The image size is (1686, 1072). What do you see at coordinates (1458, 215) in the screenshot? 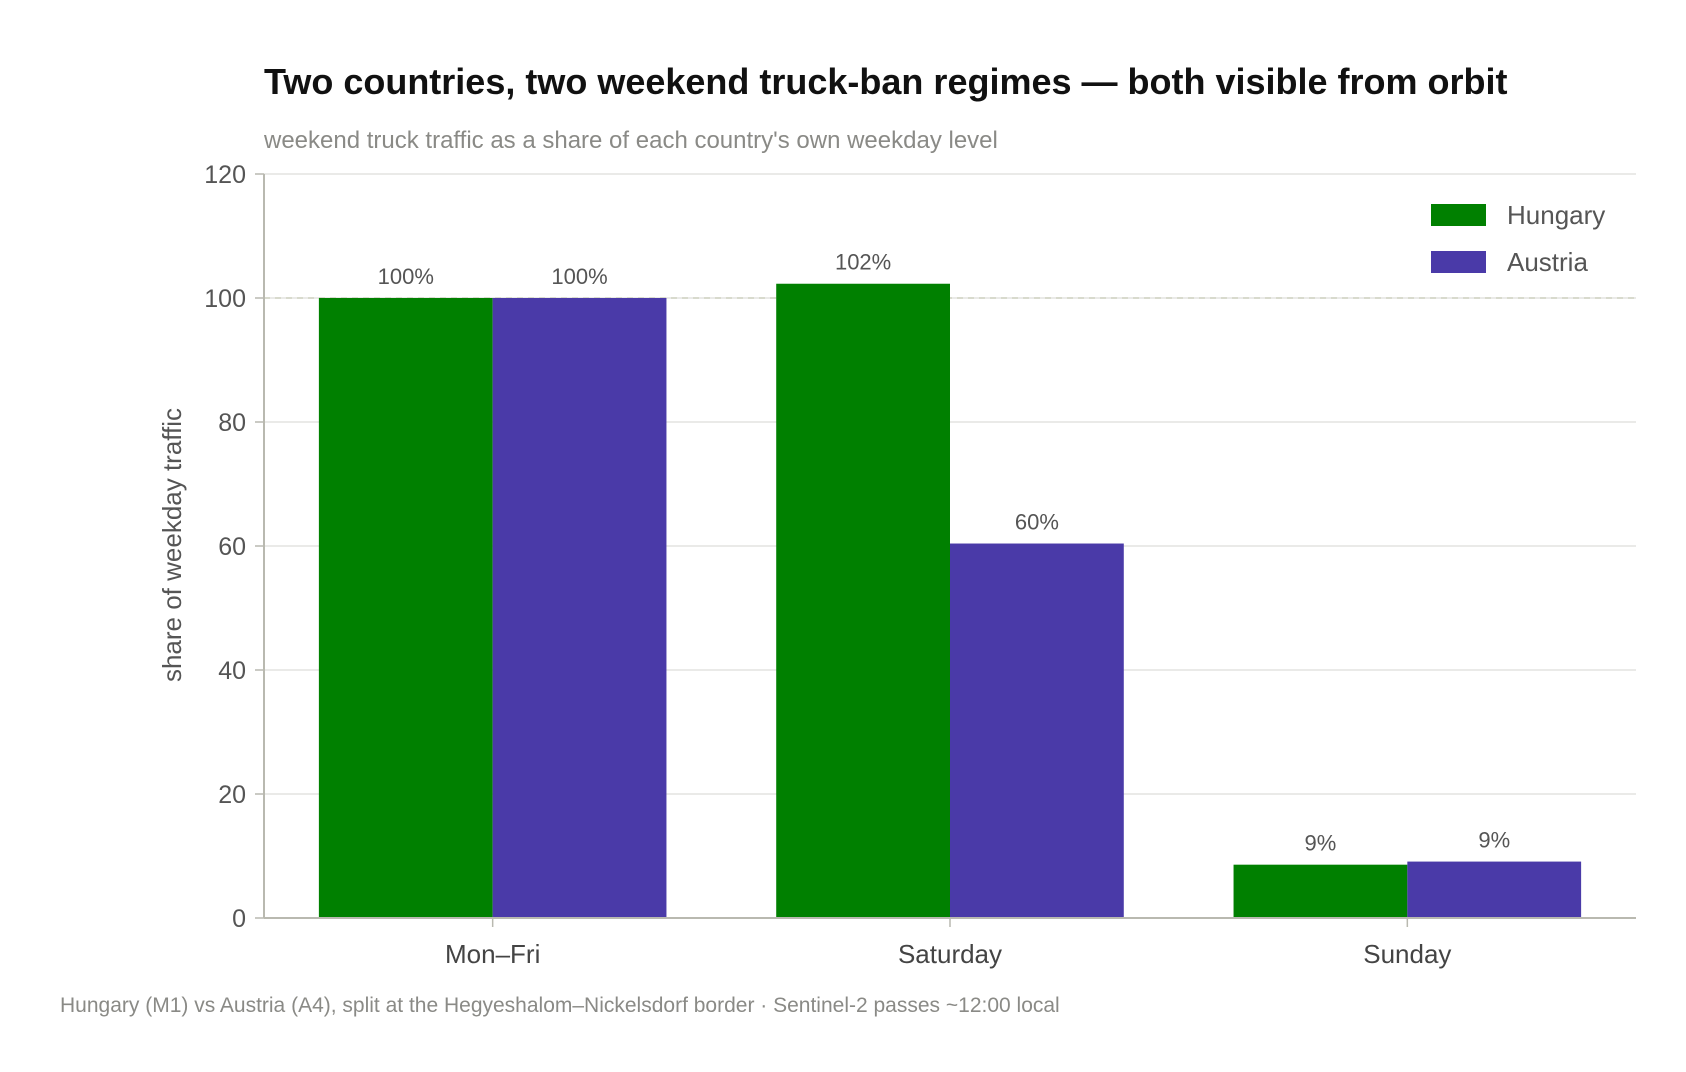
I see `legend-swatch-hungary` at bounding box center [1458, 215].